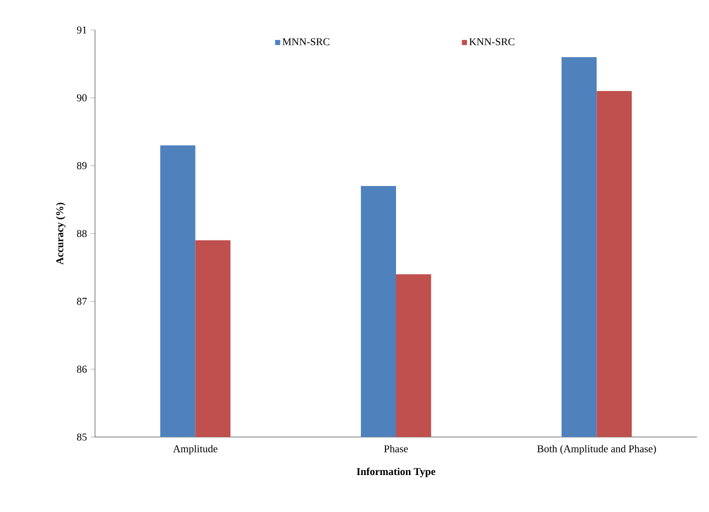 This screenshot has width=709, height=512. Describe the element at coordinates (396, 448) in the screenshot. I see `x-tick-label: Phase` at that location.